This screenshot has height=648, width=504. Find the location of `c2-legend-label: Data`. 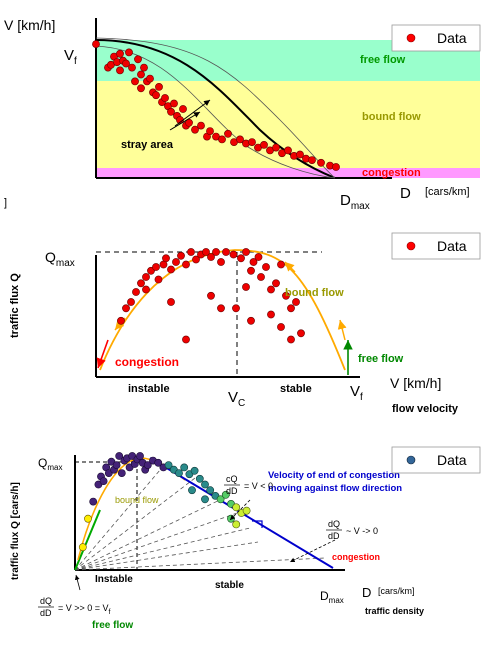

c2-legend-label: Data is located at coordinates (452, 246).